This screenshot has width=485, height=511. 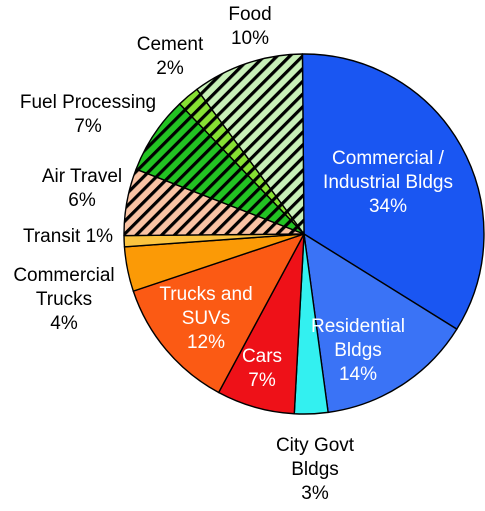 What do you see at coordinates (206, 342) in the screenshot?
I see `slice-percent: 12%` at bounding box center [206, 342].